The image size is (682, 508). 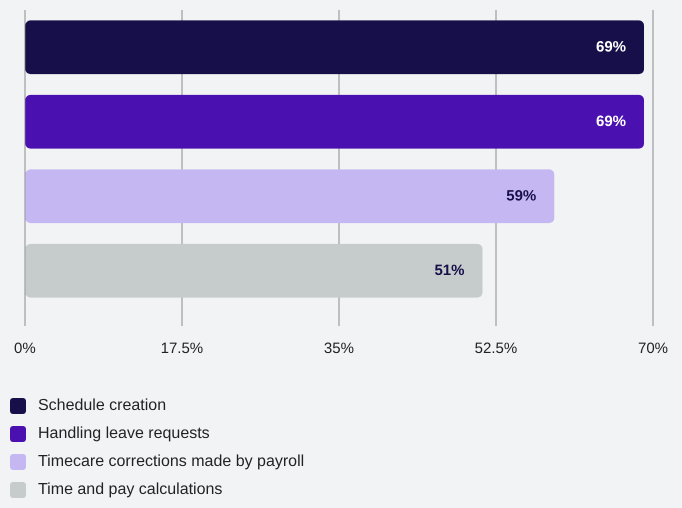 What do you see at coordinates (339, 349) in the screenshot?
I see `x-tick-label: 35%` at bounding box center [339, 349].